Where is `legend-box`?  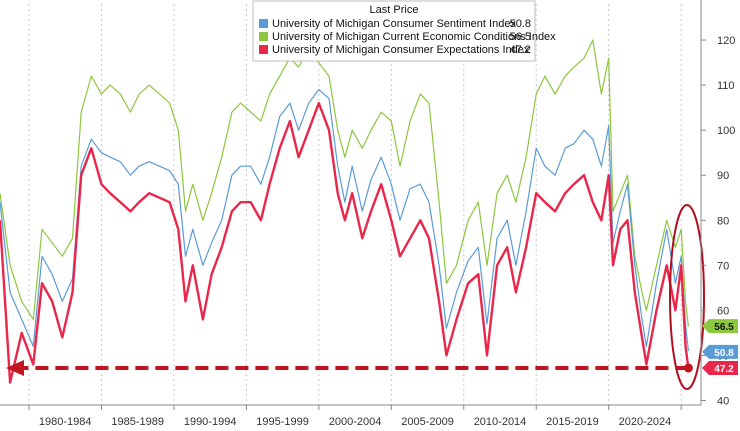 legend-box is located at coordinates (394, 31).